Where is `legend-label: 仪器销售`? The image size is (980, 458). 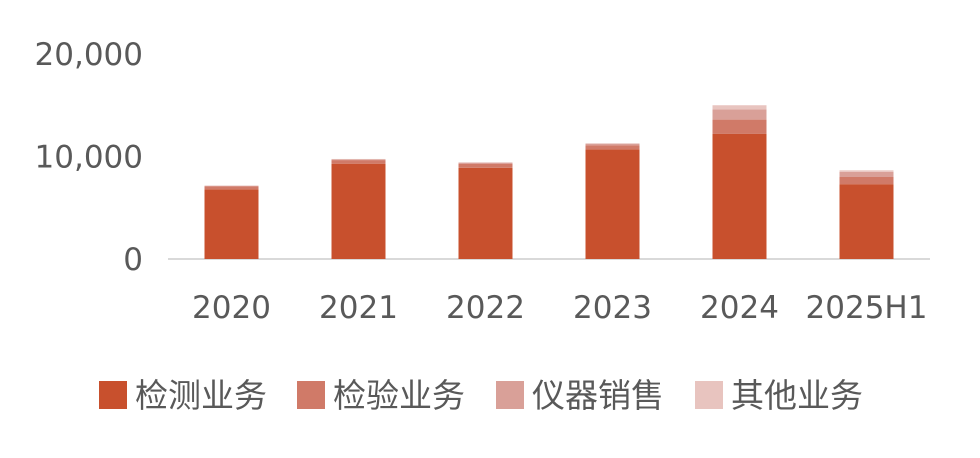
legend-label: 仪器销售 is located at coordinates (598, 395).